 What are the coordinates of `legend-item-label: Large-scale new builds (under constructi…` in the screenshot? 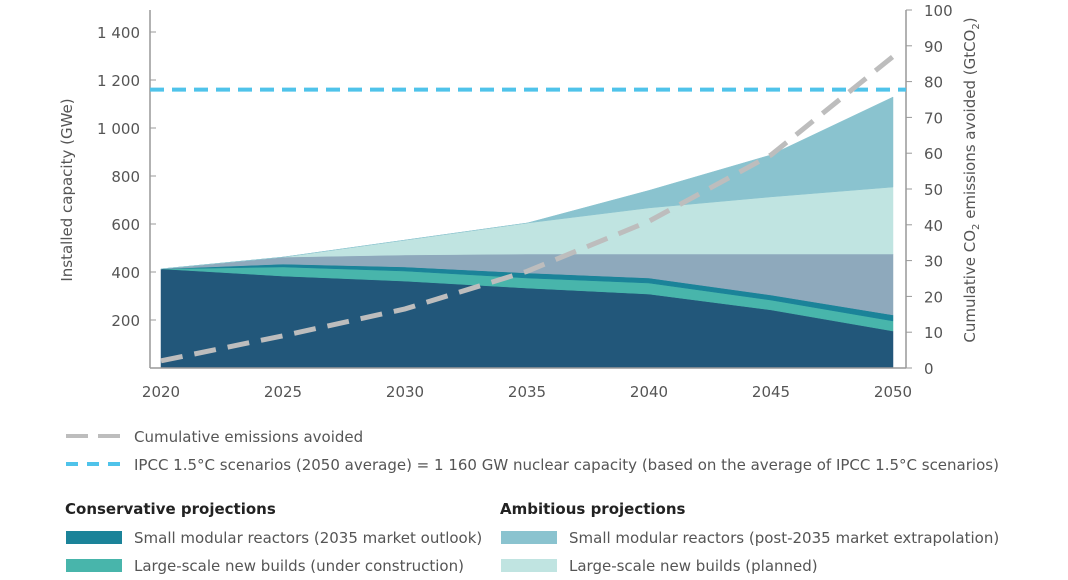 It's located at (299, 566).